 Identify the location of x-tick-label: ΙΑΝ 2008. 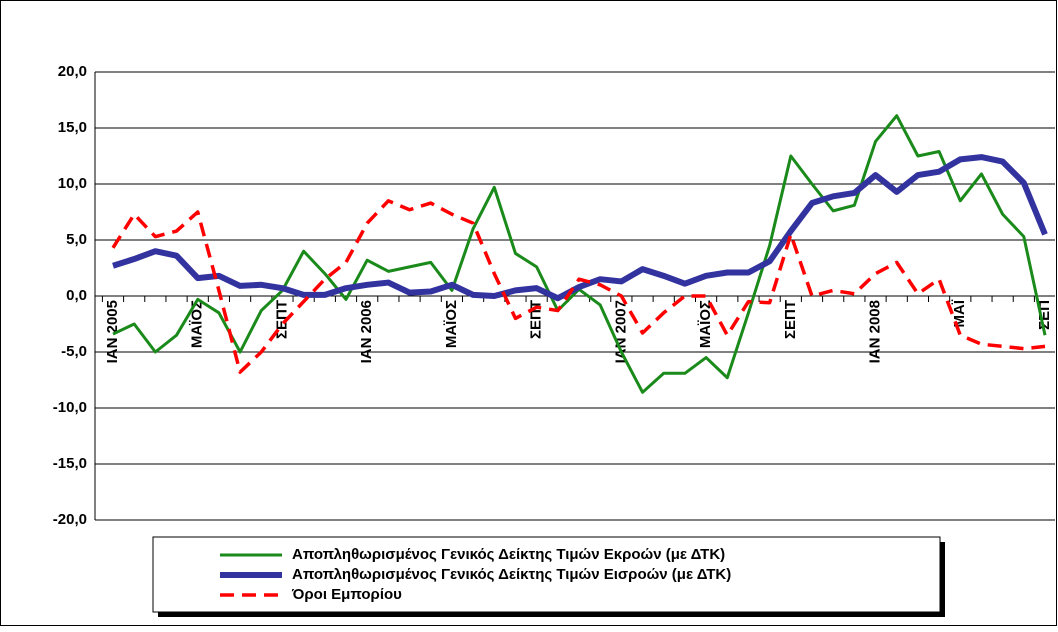
(875, 331).